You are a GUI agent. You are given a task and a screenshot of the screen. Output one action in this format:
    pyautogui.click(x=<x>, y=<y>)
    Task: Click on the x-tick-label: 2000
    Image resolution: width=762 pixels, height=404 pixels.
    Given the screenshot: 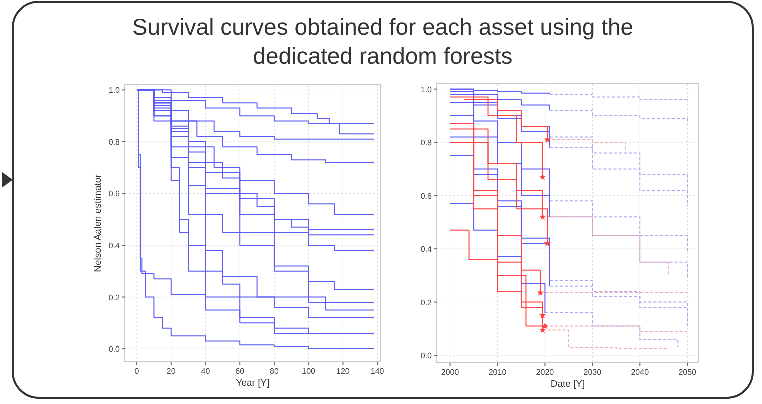 What is the action you would take?
    pyautogui.click(x=450, y=372)
    